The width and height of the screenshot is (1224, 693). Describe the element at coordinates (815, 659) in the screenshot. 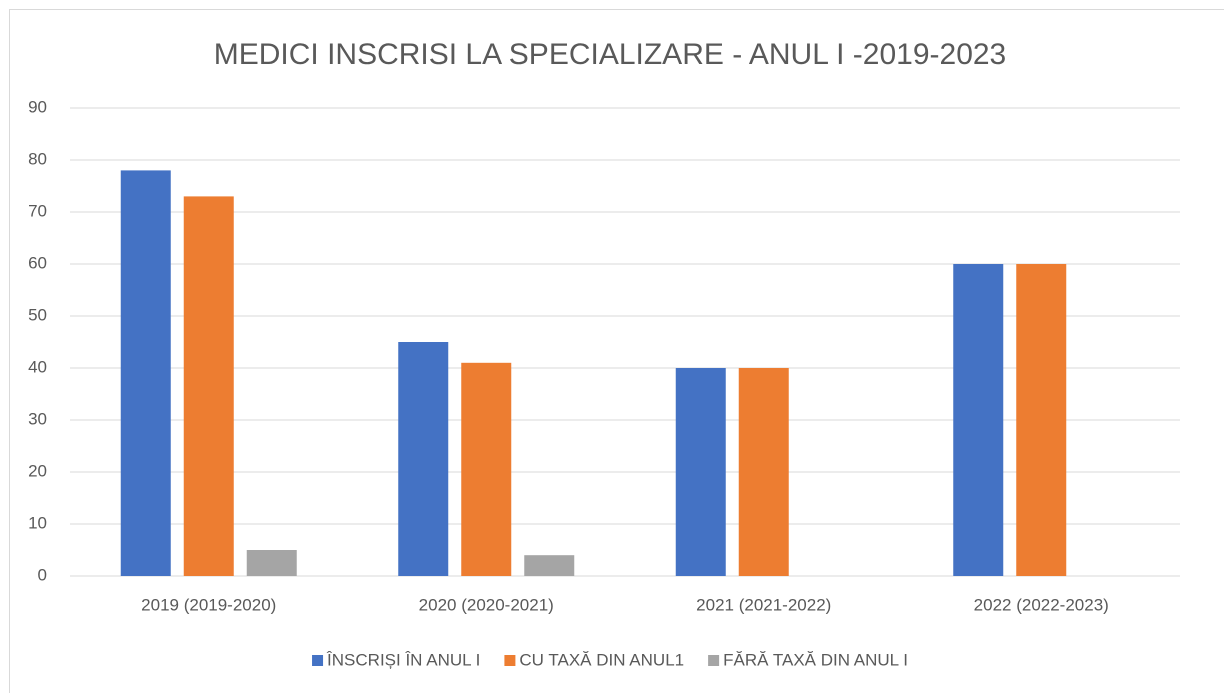

I see `legend-label: FĂRĂ TAXĂ DIN ANUL I` at that location.